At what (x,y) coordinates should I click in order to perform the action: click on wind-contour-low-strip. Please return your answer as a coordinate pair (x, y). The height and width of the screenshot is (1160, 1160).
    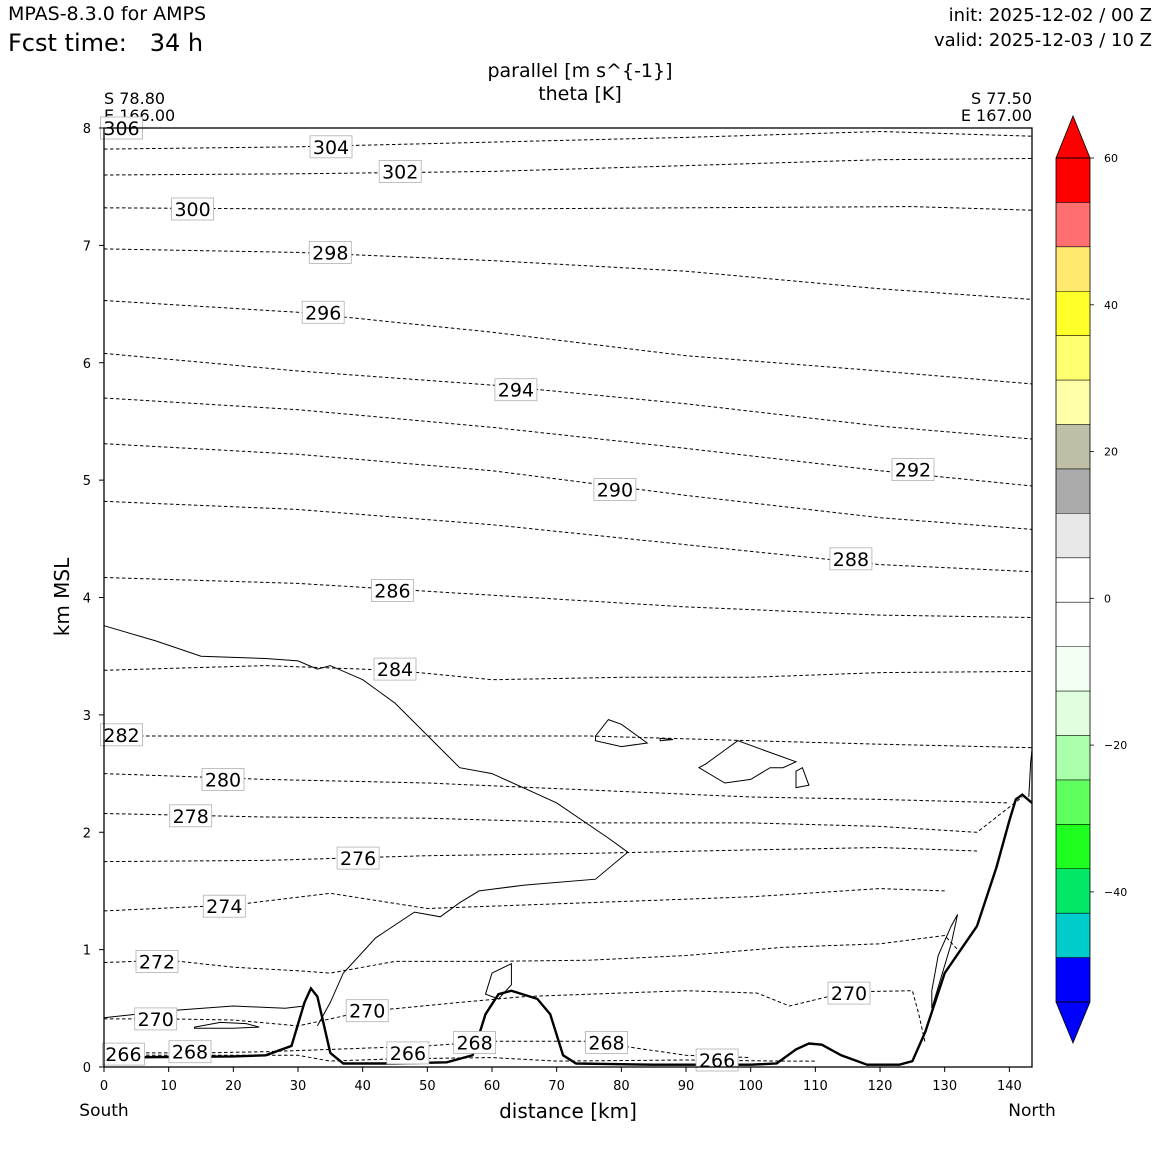
    Looking at the image, I should click on (204, 1012).